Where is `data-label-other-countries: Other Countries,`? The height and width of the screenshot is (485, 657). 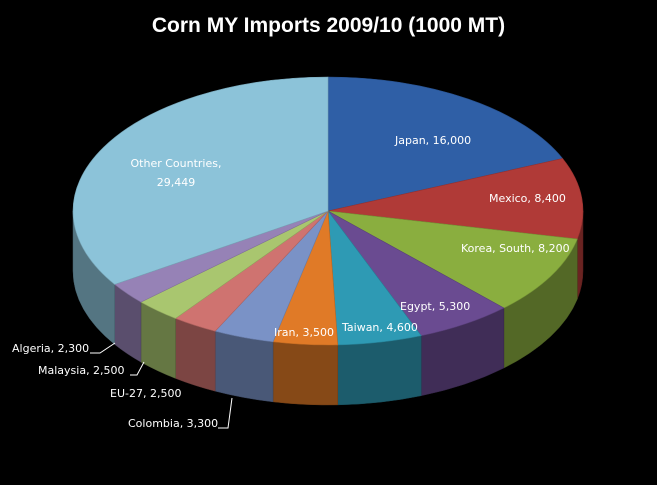
data-label-other-countries: Other Countries, is located at coordinates (176, 163).